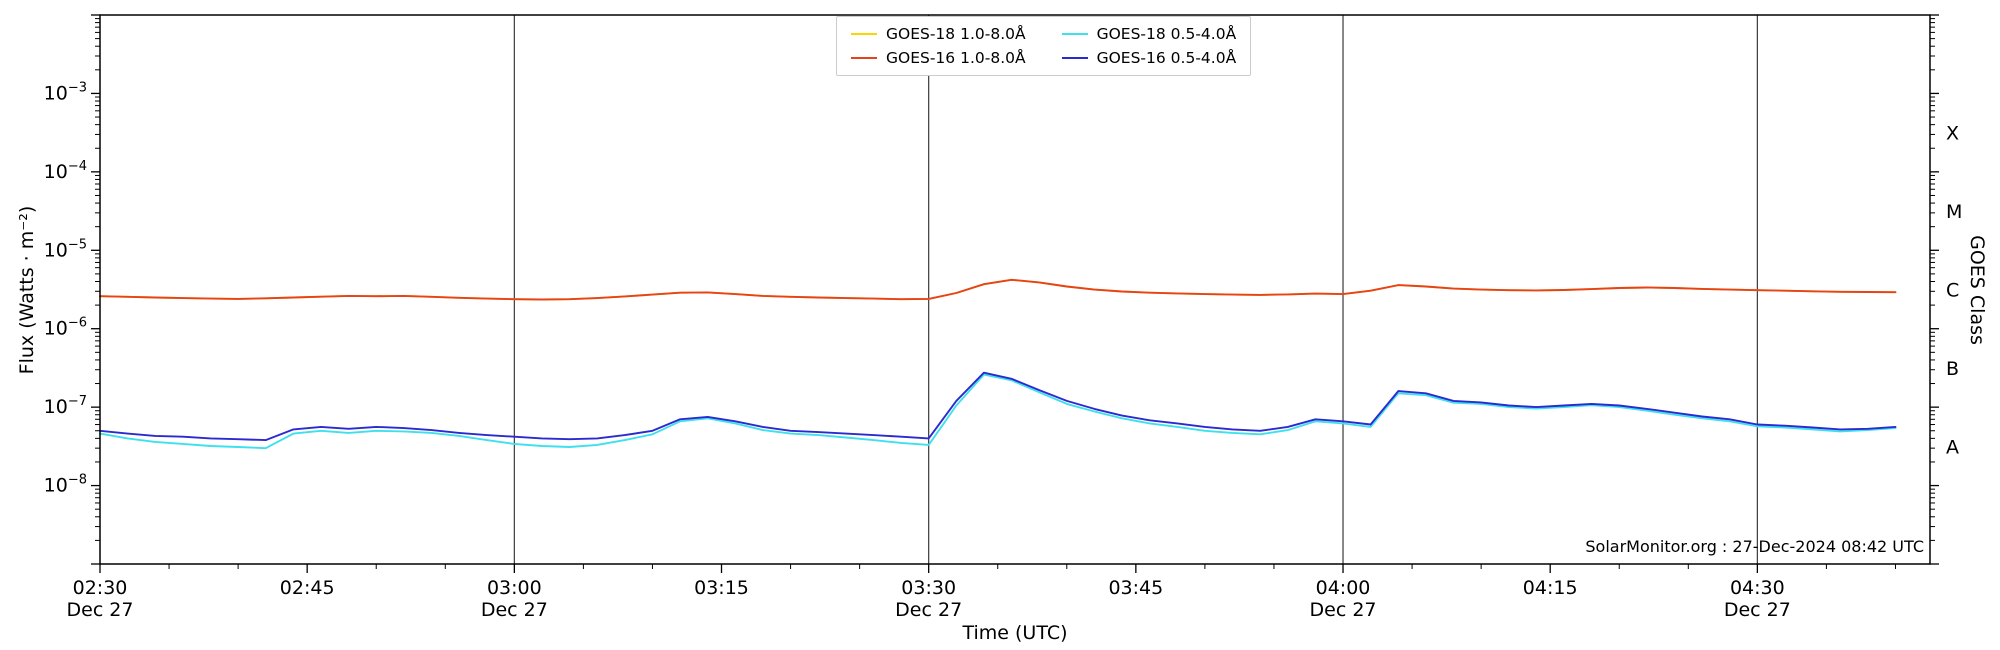  What do you see at coordinates (1954, 212) in the screenshot?
I see `svg-text: M` at bounding box center [1954, 212].